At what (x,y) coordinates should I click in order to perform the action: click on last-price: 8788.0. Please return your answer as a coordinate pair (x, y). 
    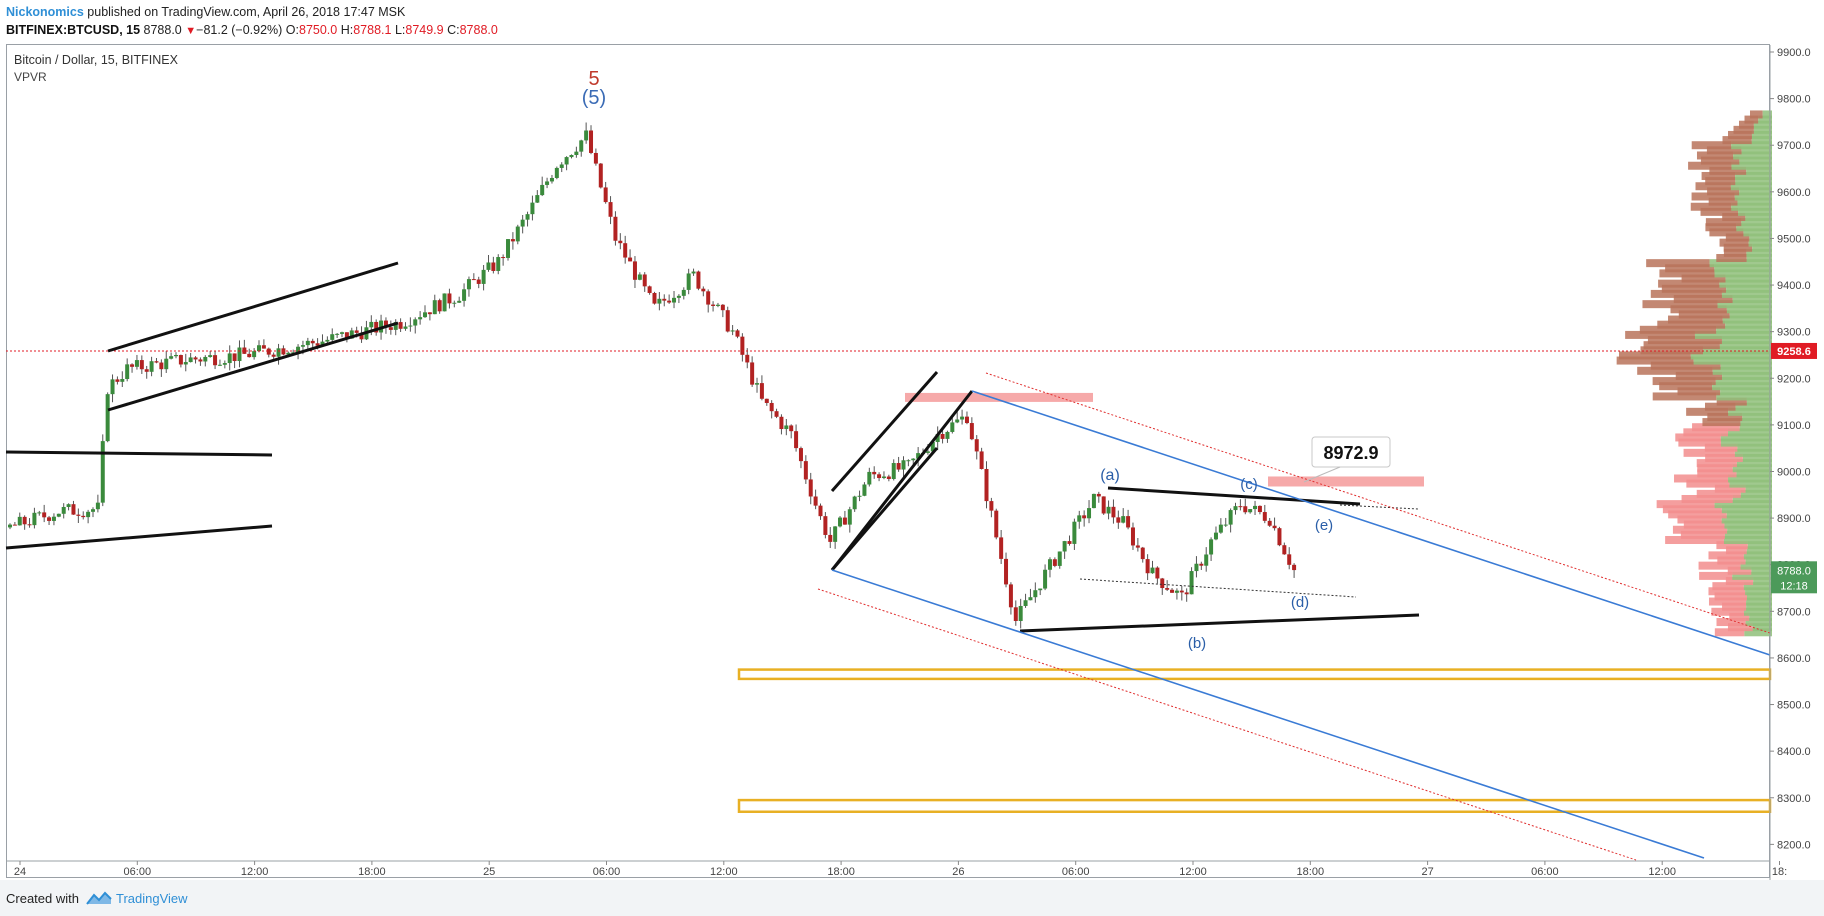
    Looking at the image, I should click on (162, 30).